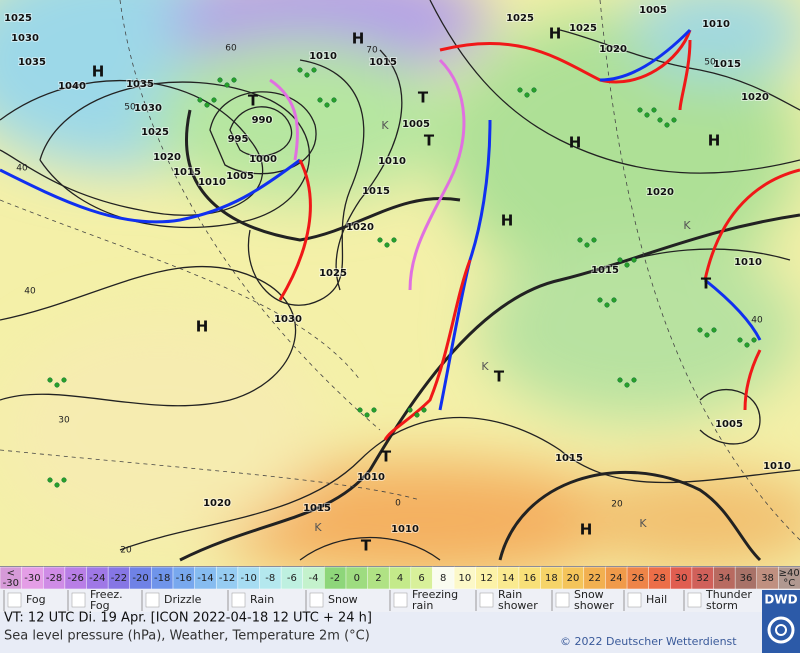  What do you see at coordinates (722, 605) in the screenshot?
I see `legend-label: storm` at bounding box center [722, 605].